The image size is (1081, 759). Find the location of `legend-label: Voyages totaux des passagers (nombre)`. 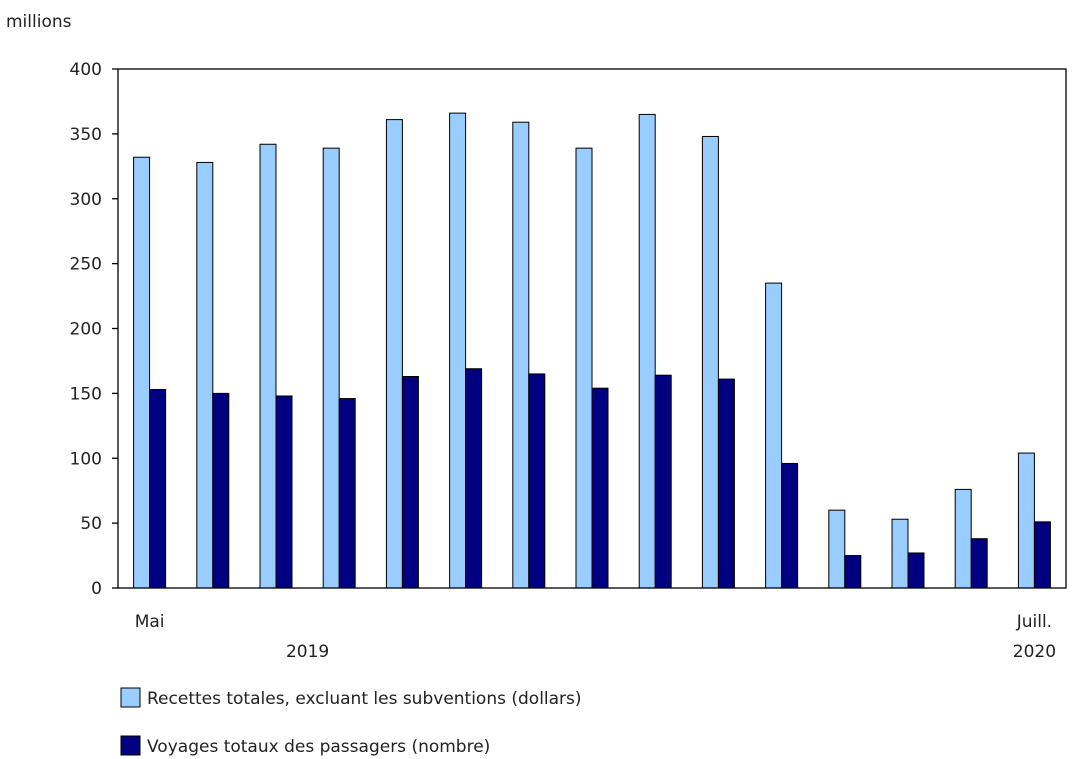

legend-label: Voyages totaux des passagers (nombre) is located at coordinates (318, 747).